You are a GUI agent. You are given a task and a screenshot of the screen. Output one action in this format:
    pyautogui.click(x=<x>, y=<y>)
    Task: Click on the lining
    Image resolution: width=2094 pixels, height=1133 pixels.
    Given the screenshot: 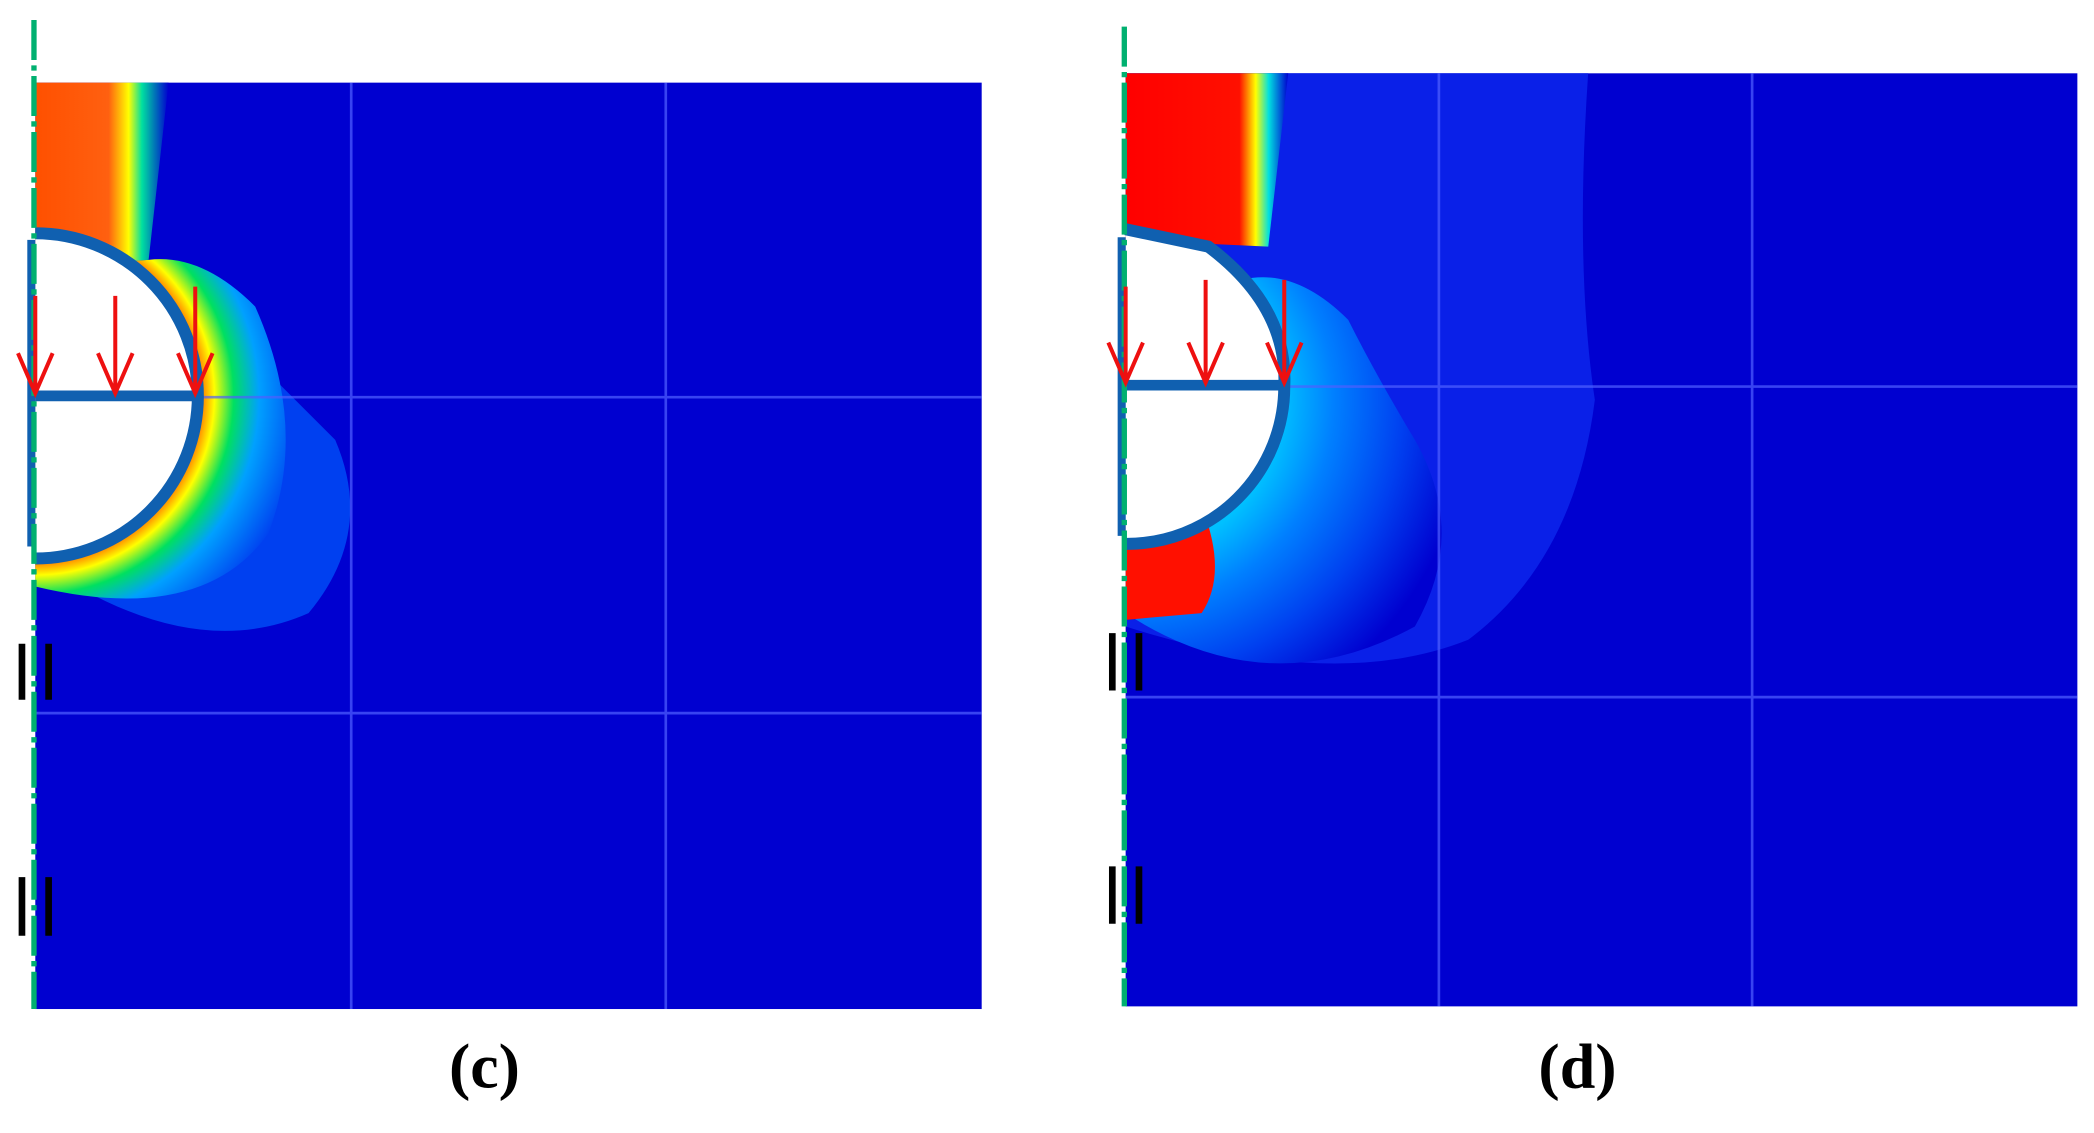 What is the action you would take?
    pyautogui.click(x=1207, y=386)
    